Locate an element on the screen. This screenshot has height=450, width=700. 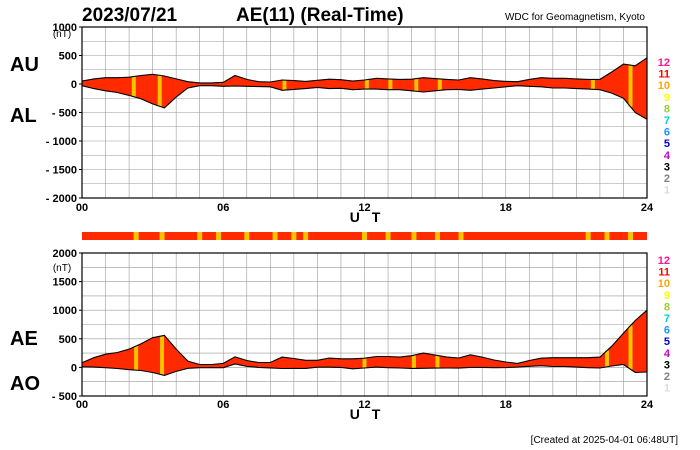
au-al-x-ticks: 00 06 12 18 24 is located at coordinates (365, 208).